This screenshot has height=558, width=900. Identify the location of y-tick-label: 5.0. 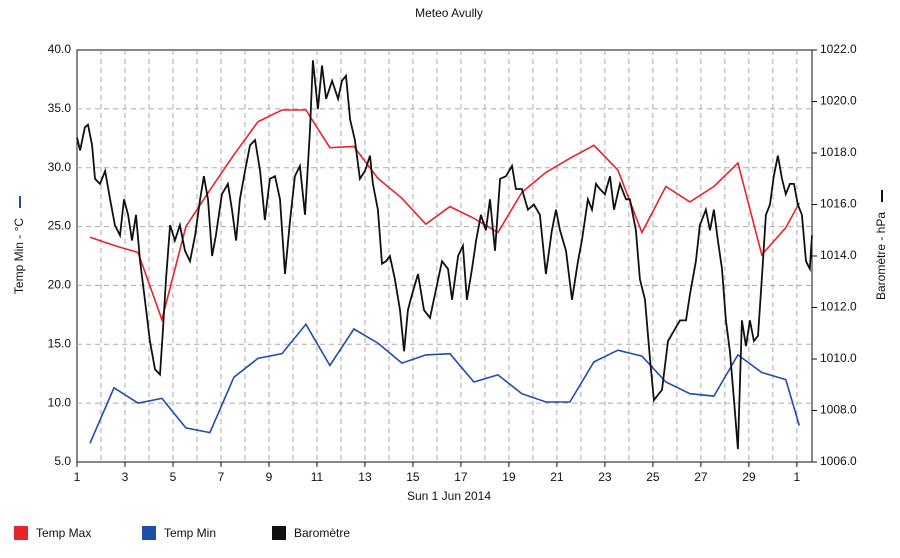
(62, 461).